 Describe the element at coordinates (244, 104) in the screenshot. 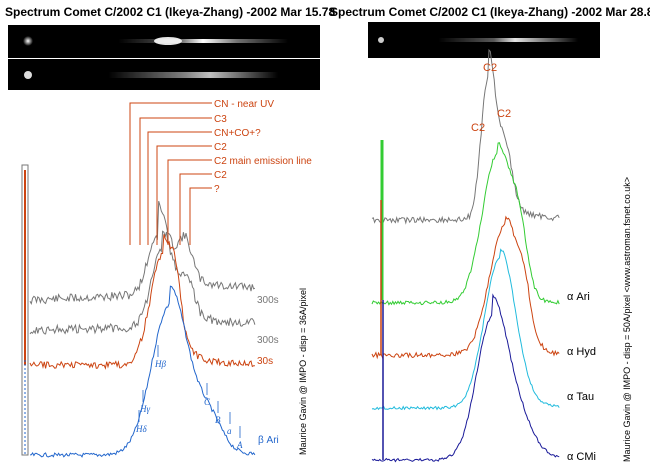

I see `band-label-0: CN - near UV` at that location.